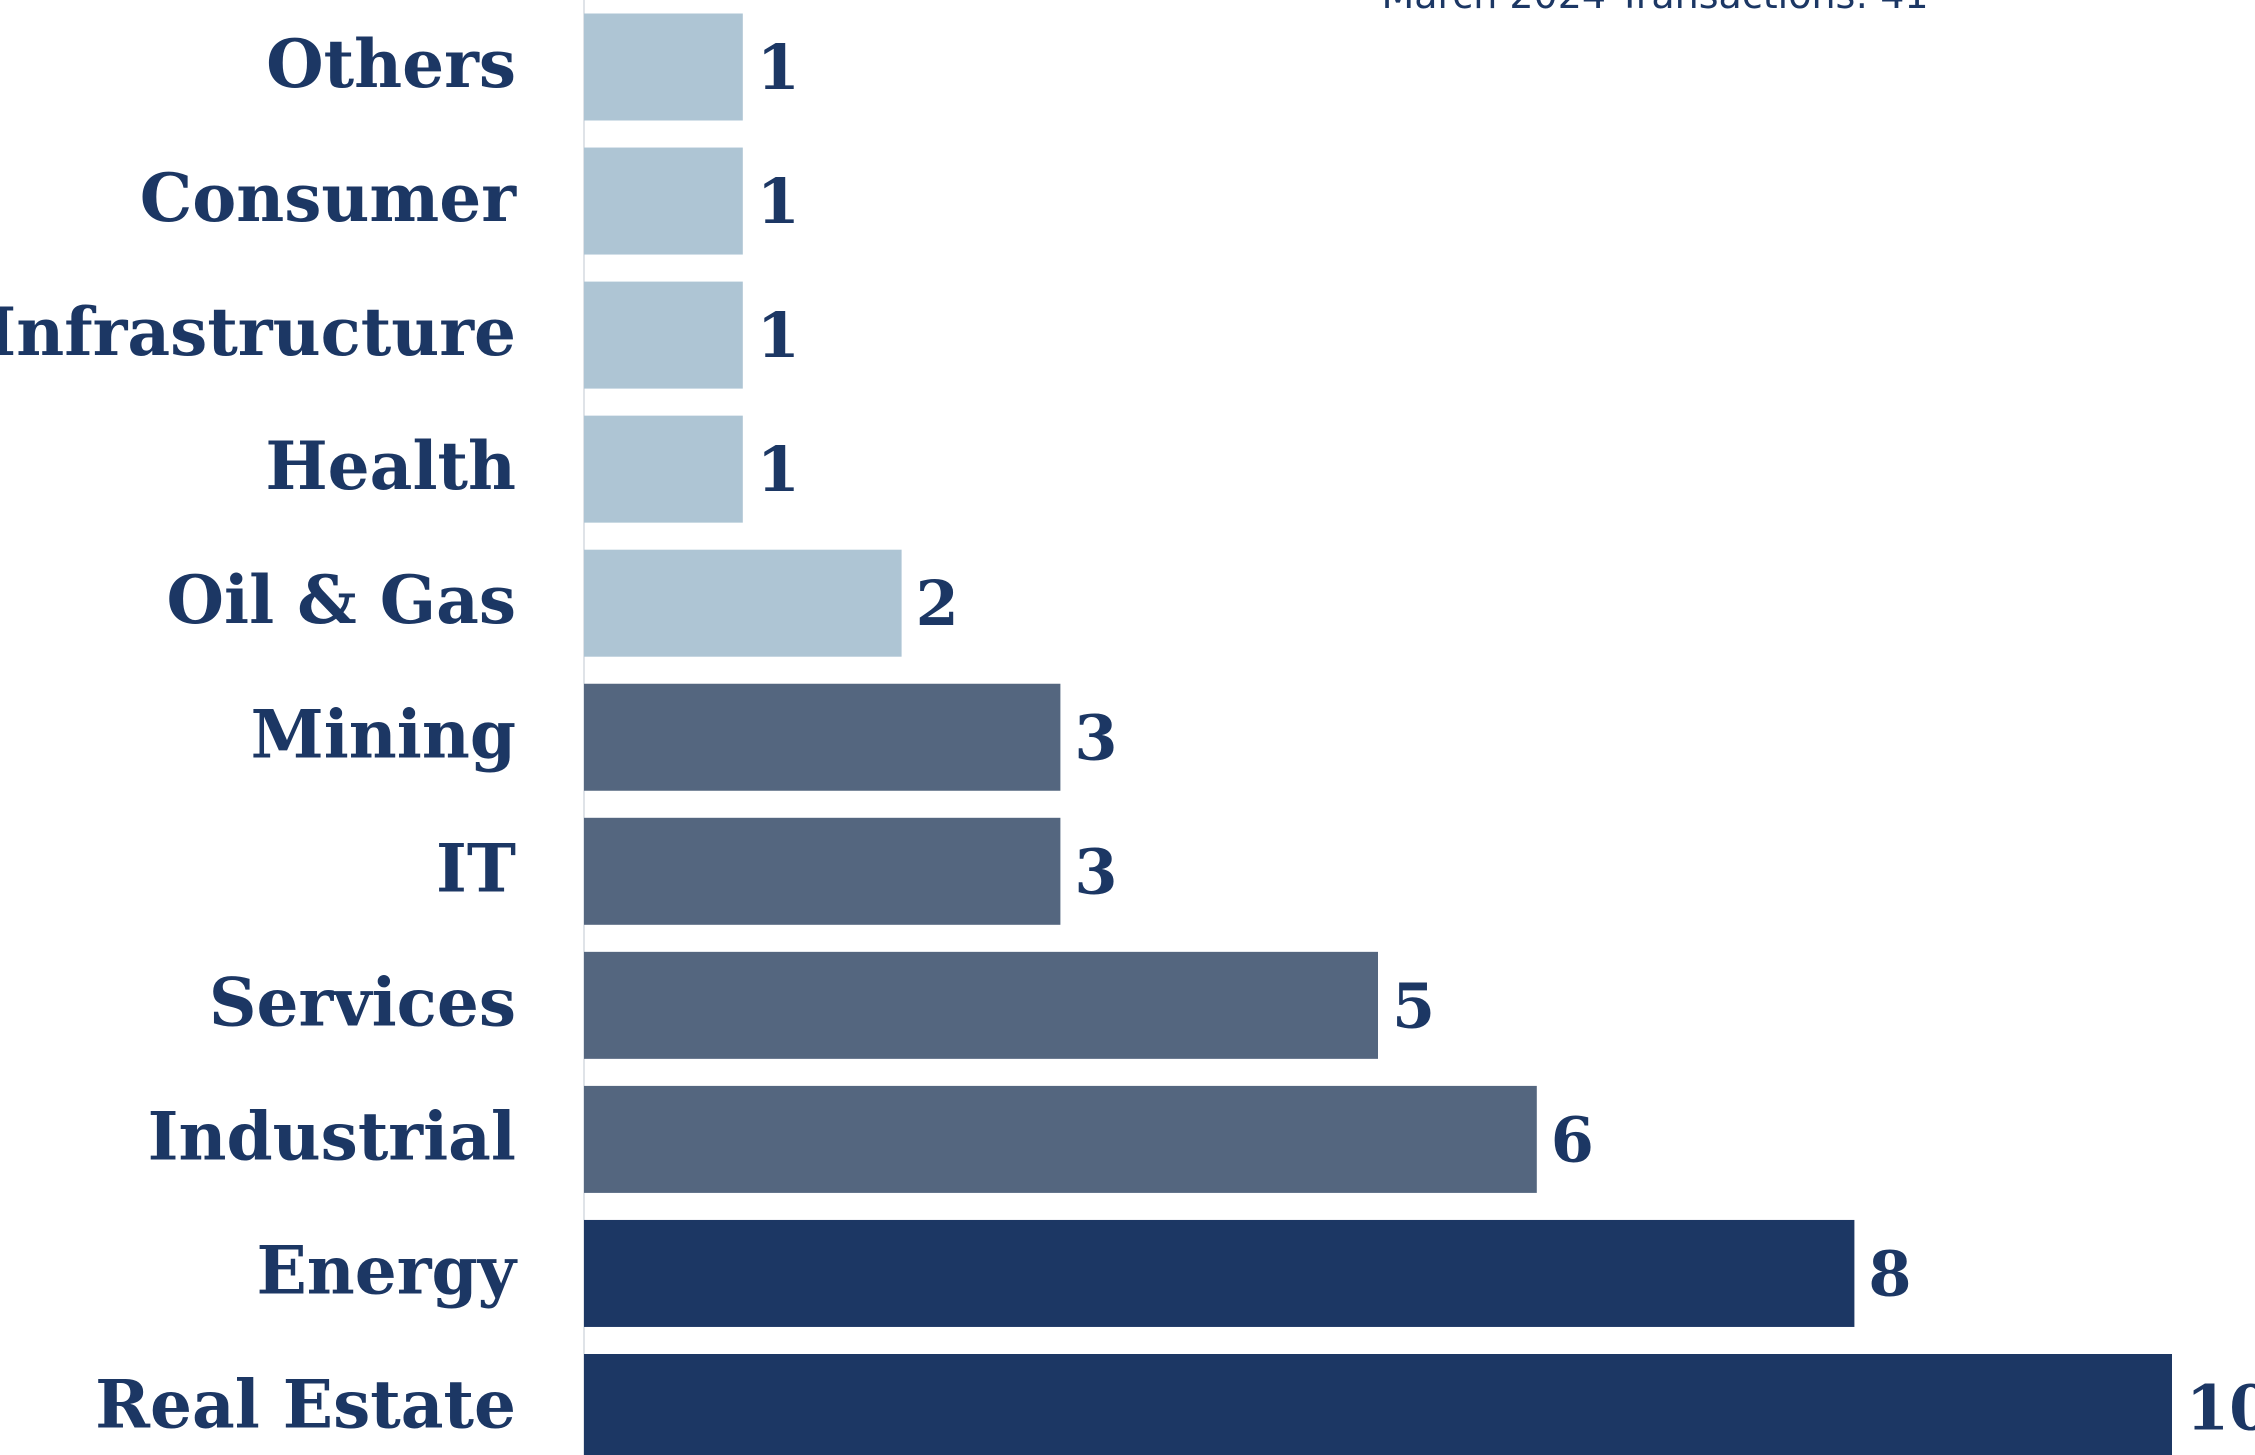  I want to click on category-label-mining: Mining, so click(383, 734).